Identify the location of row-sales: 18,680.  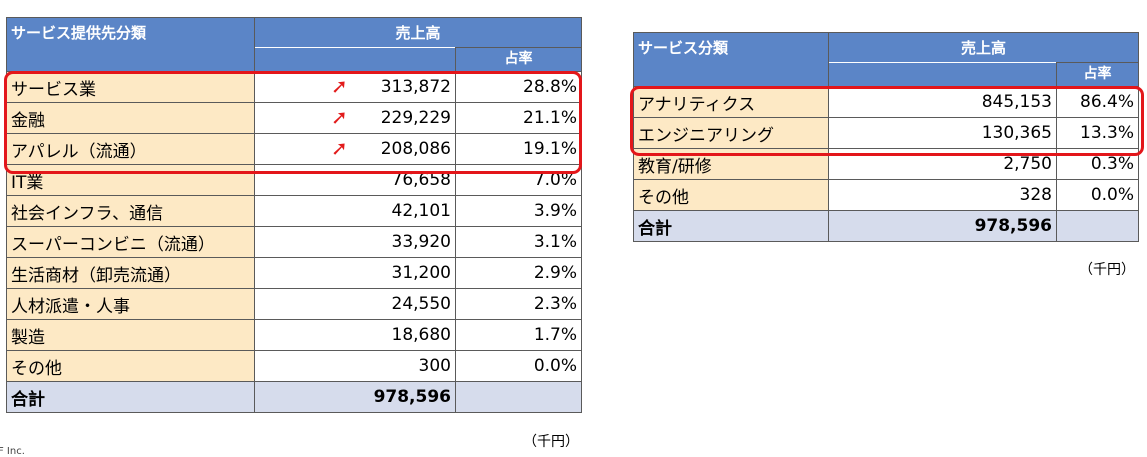
(355, 335).